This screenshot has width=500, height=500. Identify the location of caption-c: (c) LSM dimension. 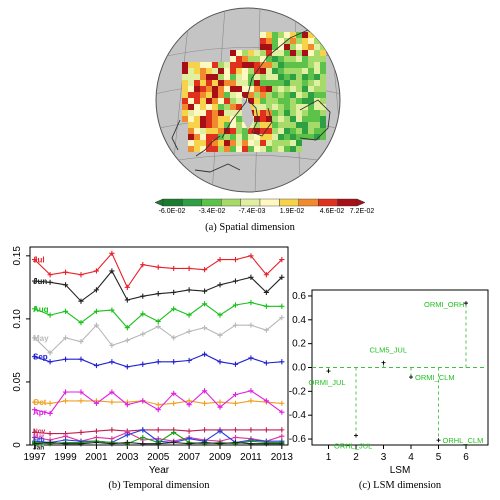
(400, 485).